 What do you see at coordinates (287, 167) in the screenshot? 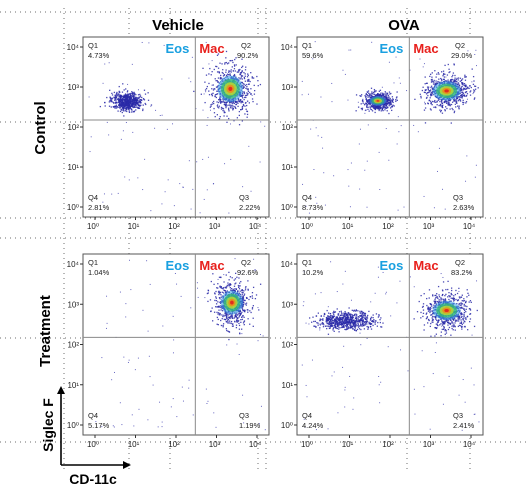
I see `y-tick-label: 10¹` at bounding box center [287, 167].